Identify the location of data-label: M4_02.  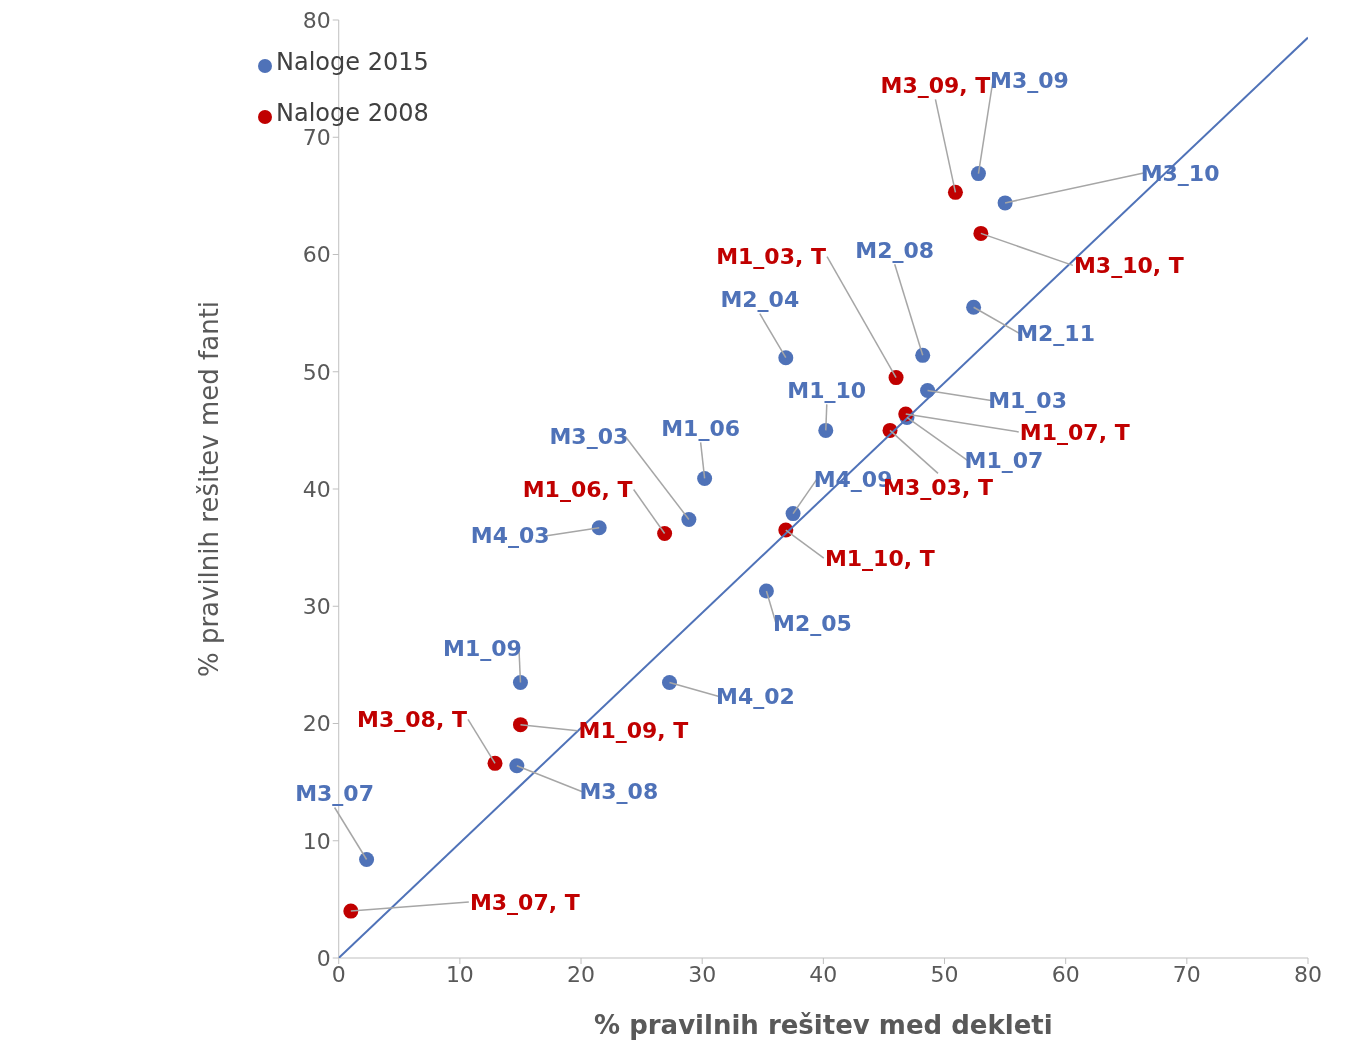
(755, 697).